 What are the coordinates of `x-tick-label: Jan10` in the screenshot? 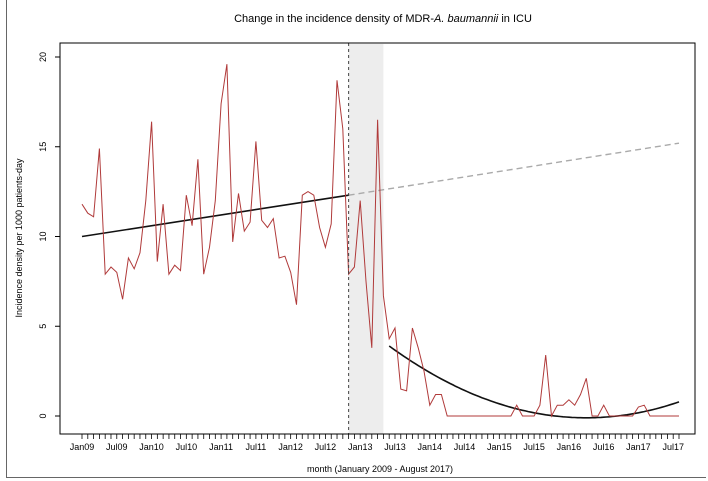 It's located at (151, 447).